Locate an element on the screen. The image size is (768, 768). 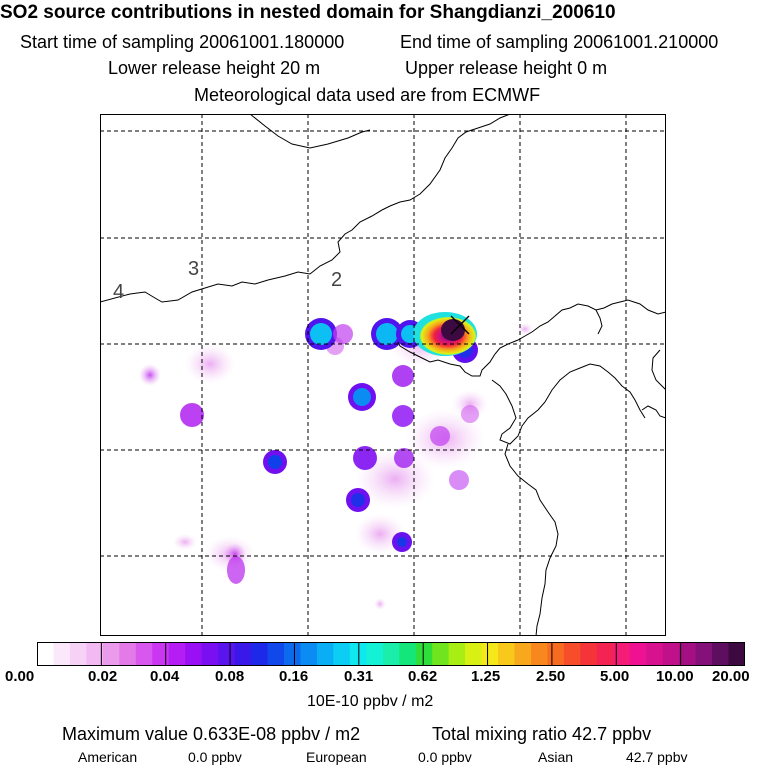
colorbar-tick: 2.50 is located at coordinates (551, 676).